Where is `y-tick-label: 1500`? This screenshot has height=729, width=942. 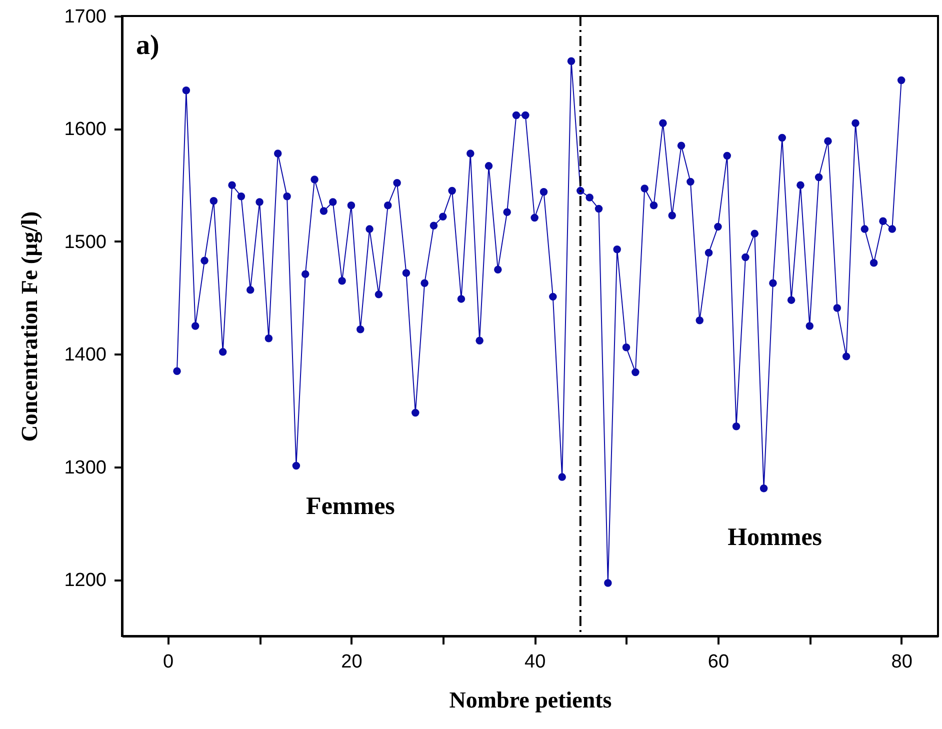 y-tick-label: 1500 is located at coordinates (85, 242).